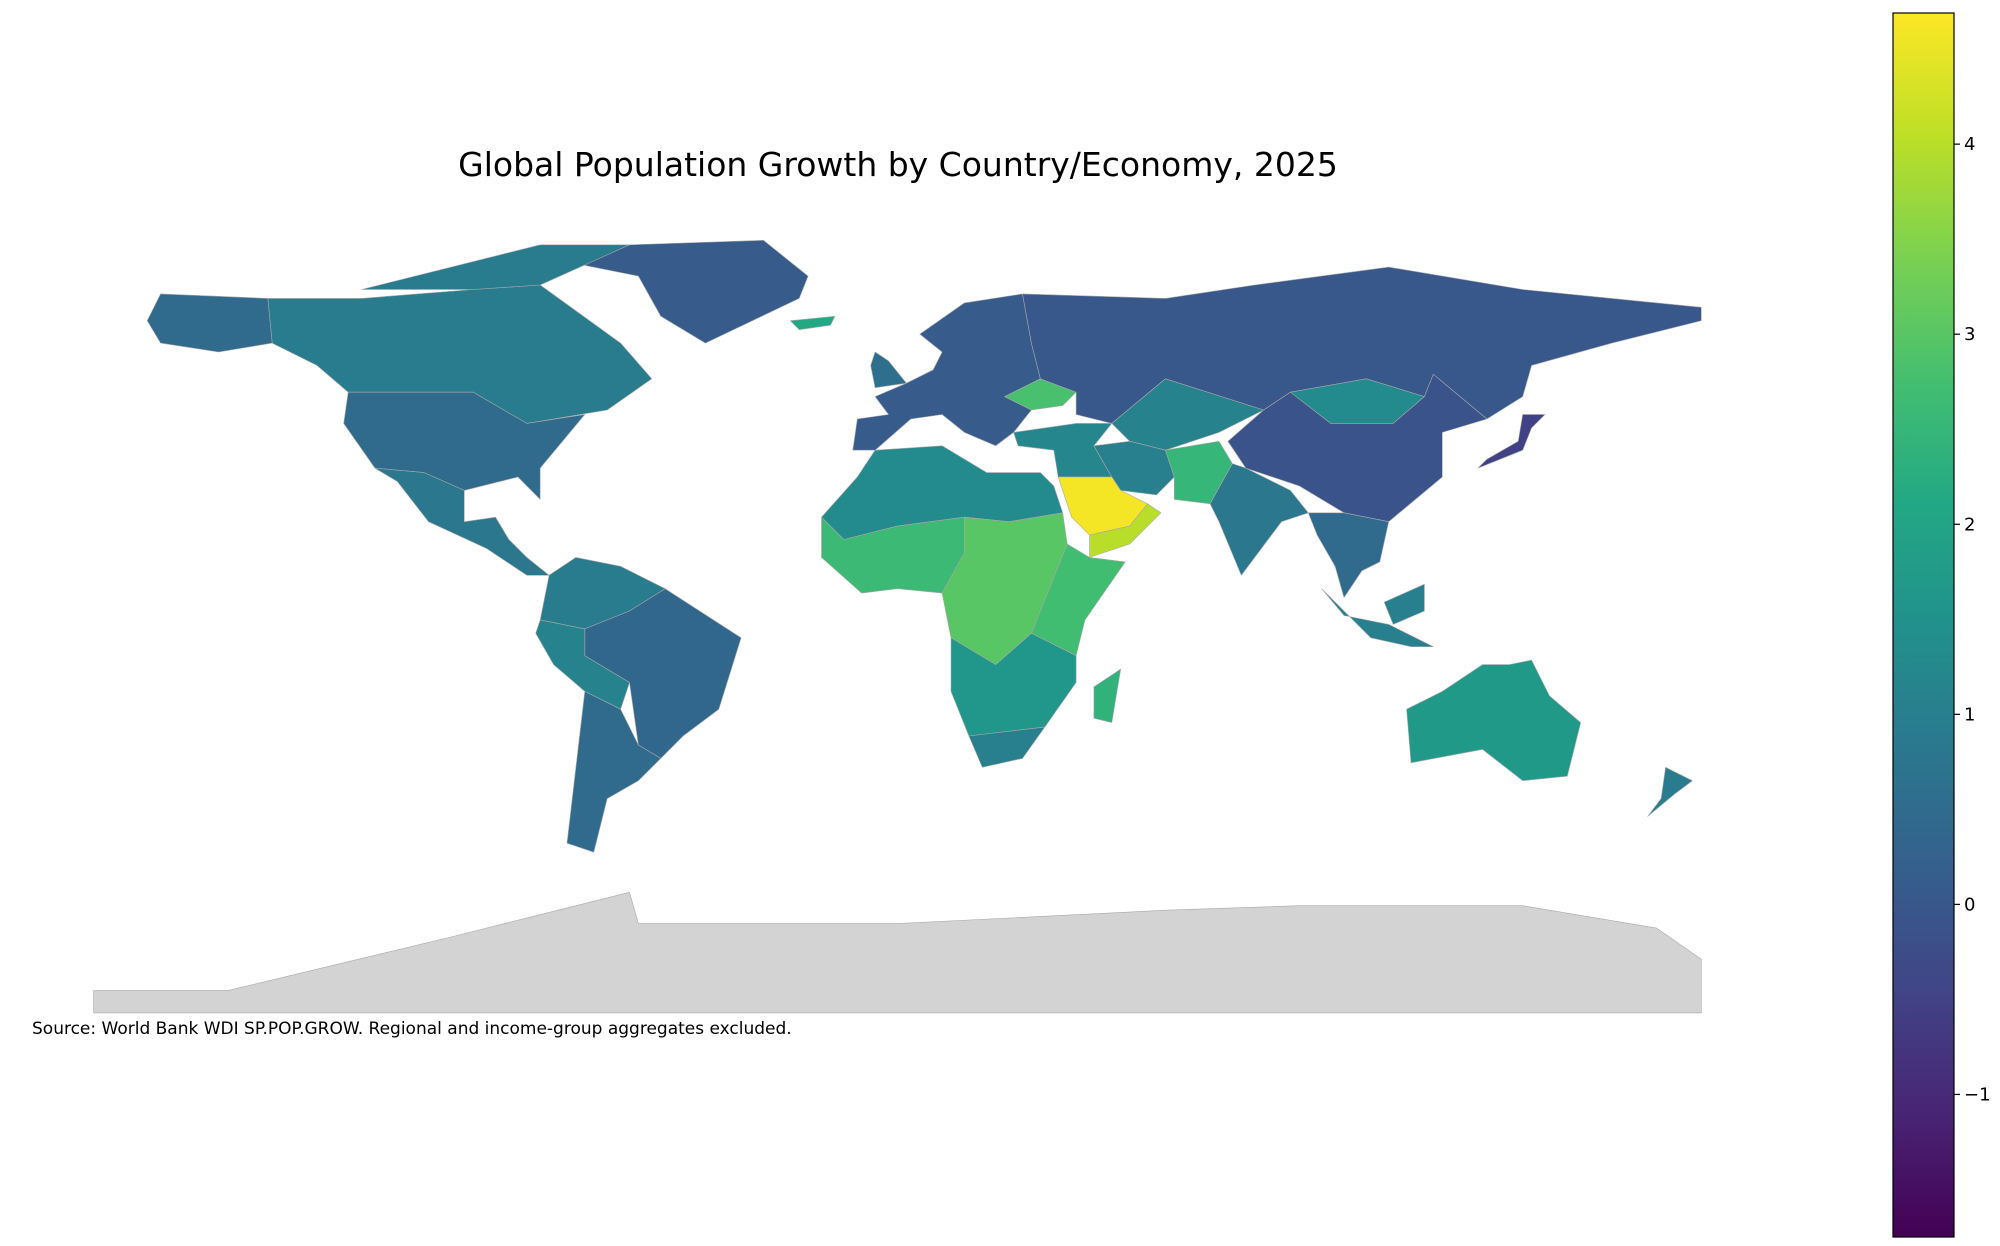  What do you see at coordinates (897, 953) in the screenshot?
I see `no-data-region` at bounding box center [897, 953].